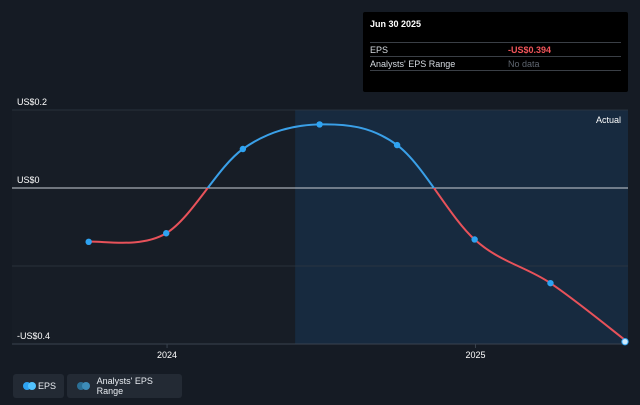 The height and width of the screenshot is (405, 640). What do you see at coordinates (167, 355) in the screenshot?
I see `x-tick-label: 2024` at bounding box center [167, 355].